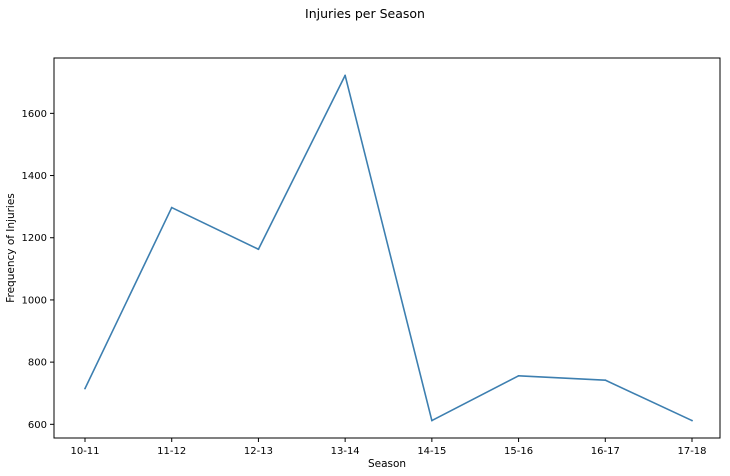 Image resolution: width=730 pixels, height=476 pixels. I want to click on y-tick-label: 1000, so click(34, 300).